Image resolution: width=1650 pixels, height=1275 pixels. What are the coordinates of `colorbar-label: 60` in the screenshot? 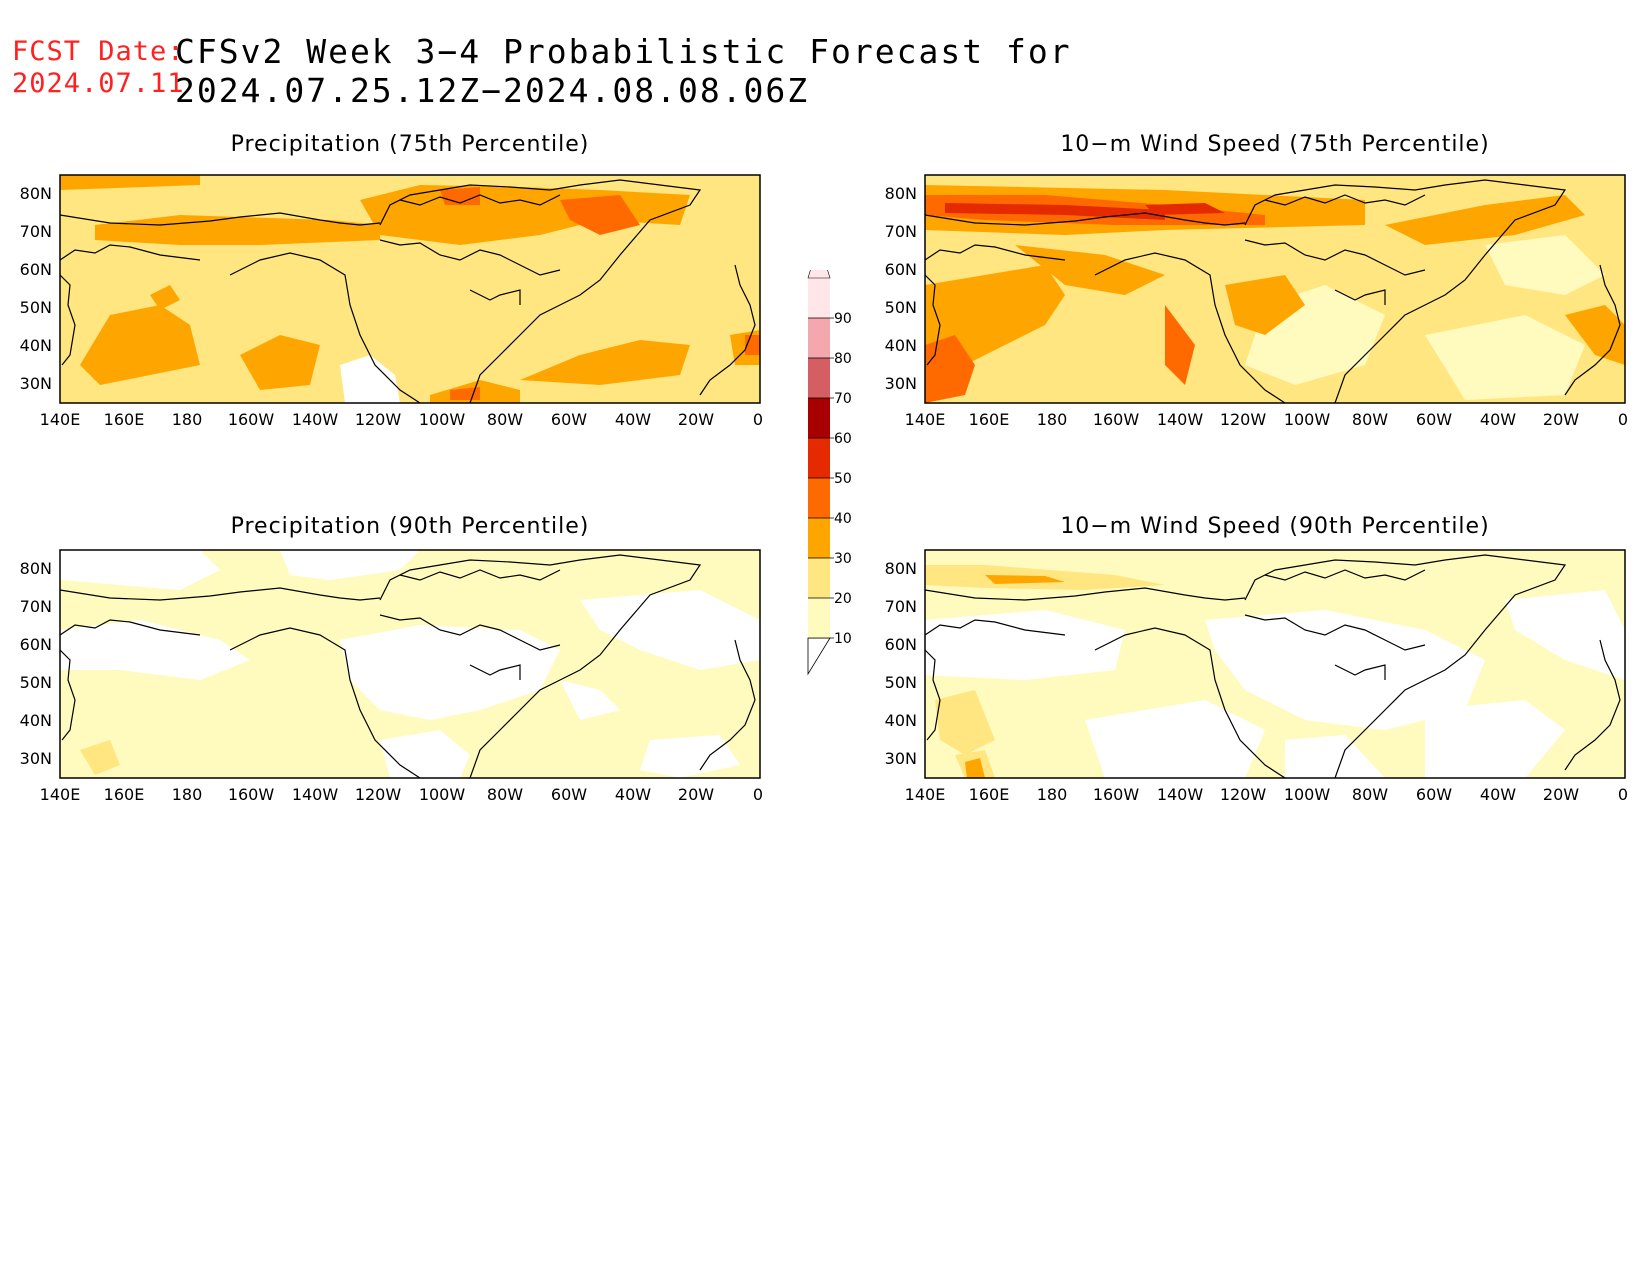 It's located at (843, 439).